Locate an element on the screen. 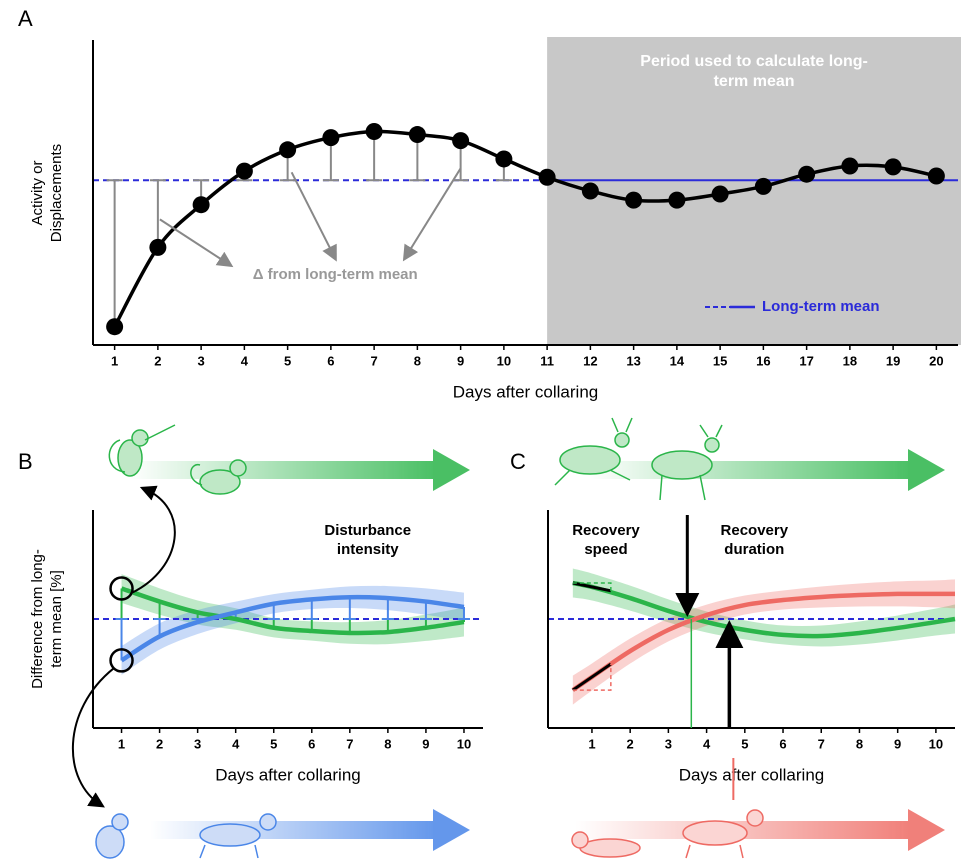 Image resolution: width=961 pixels, height=862 pixels. panel-label: C is located at coordinates (518, 461).